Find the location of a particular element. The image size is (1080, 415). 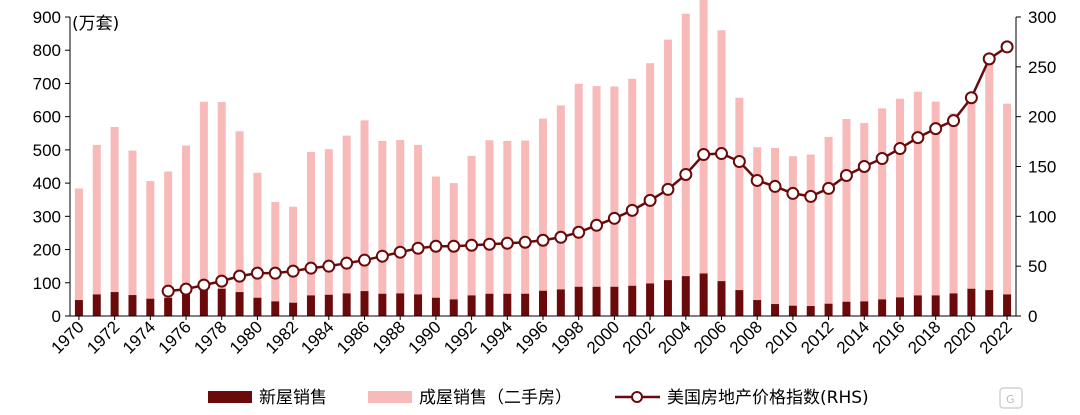

y-axis-unit-label: (万套) is located at coordinates (95, 24).